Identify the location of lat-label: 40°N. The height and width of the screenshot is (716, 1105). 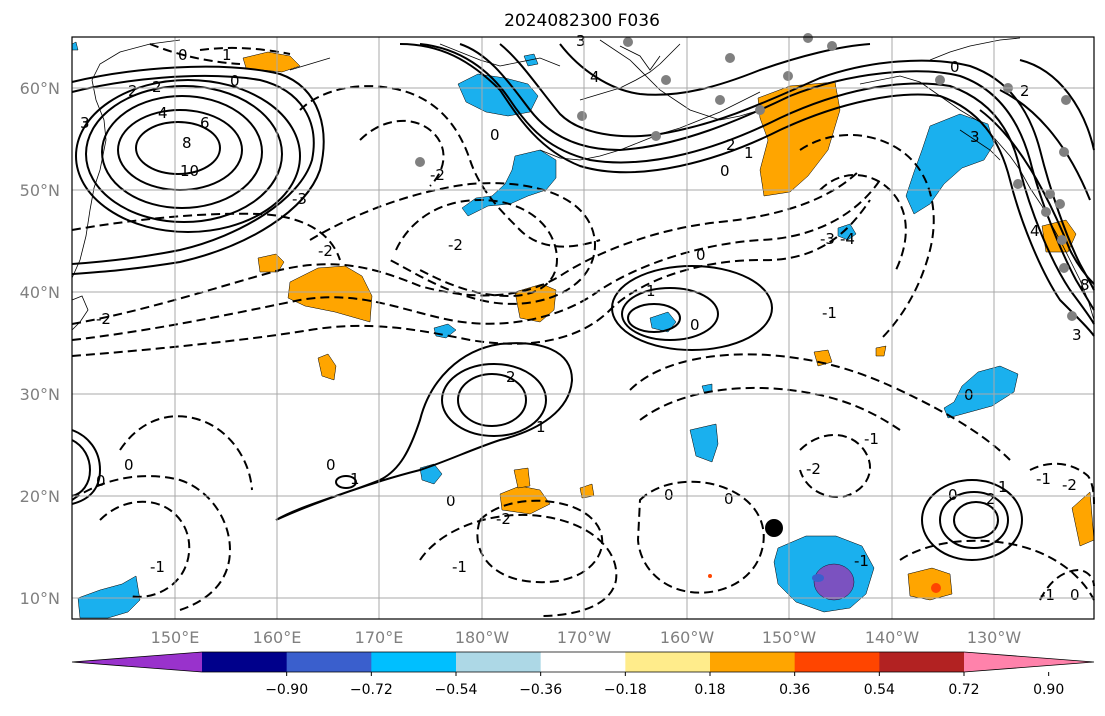
(40, 292).